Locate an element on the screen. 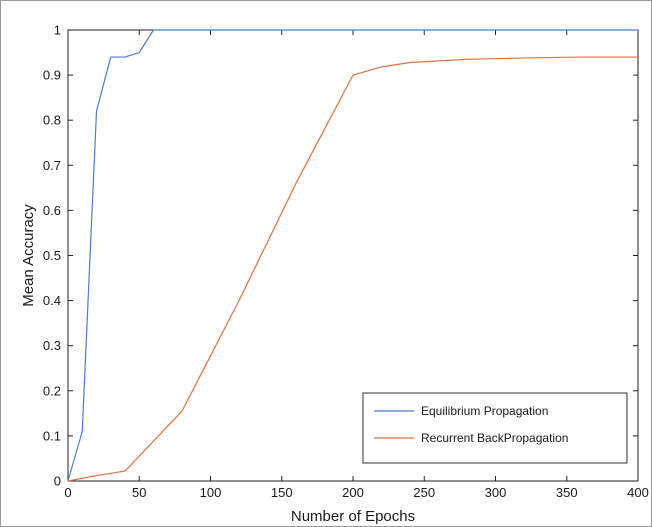 This screenshot has width=652, height=527. x-tick-label: 250 is located at coordinates (424, 492).